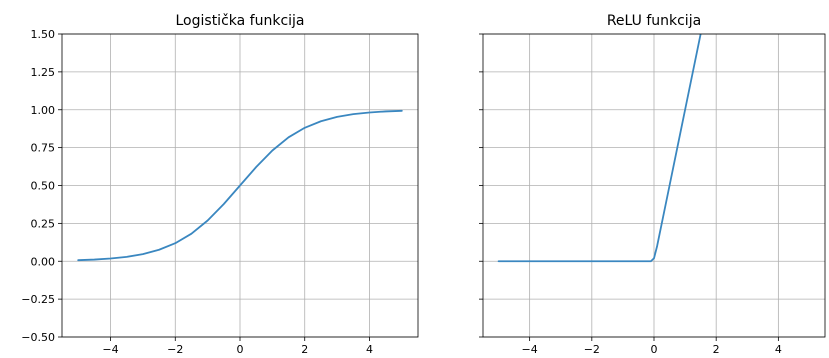 Image resolution: width=829 pixels, height=358 pixels. What do you see at coordinates (43, 34) in the screenshot?
I see `y-tick-label: 1.50` at bounding box center [43, 34].